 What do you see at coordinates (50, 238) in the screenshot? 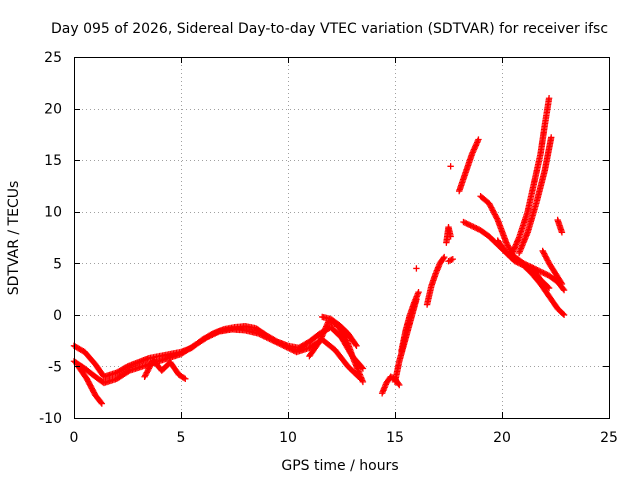
I see `y-tick-labels: -10 -5 0 5 10 15 20 25` at bounding box center [50, 238].